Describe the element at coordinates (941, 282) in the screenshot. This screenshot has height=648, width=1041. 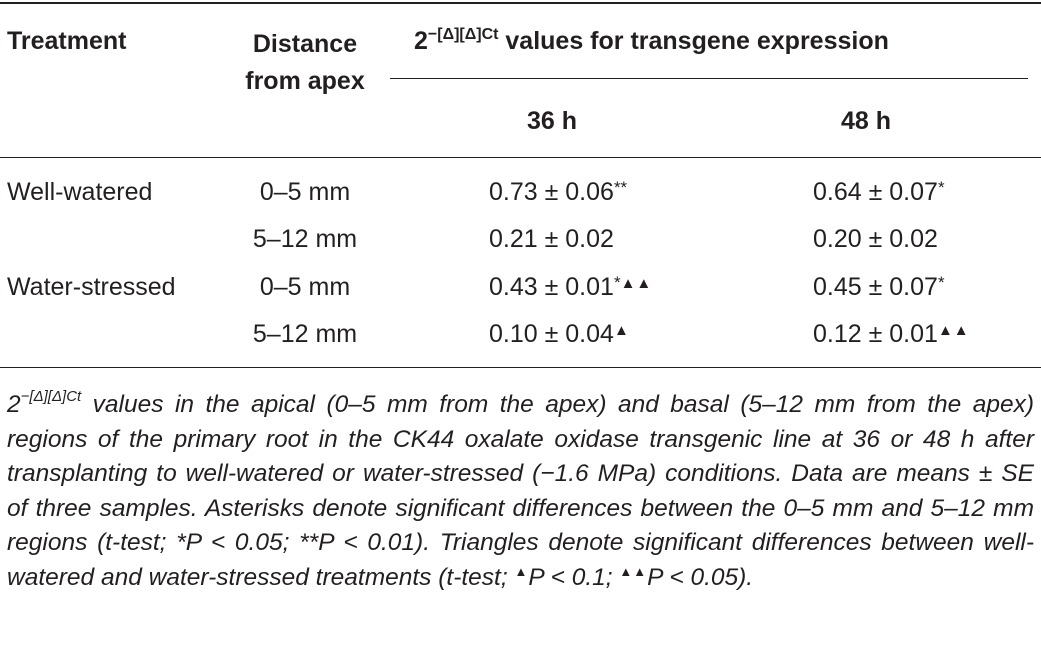
I see `asterisk-48h-row3: *` at that location.